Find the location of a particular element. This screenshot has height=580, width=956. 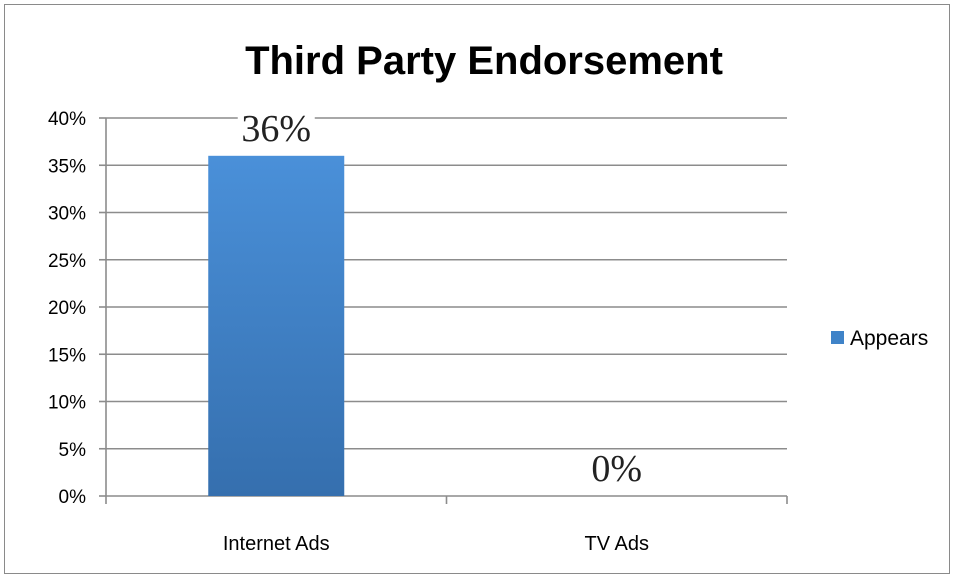

legend: Appears is located at coordinates (879, 338).